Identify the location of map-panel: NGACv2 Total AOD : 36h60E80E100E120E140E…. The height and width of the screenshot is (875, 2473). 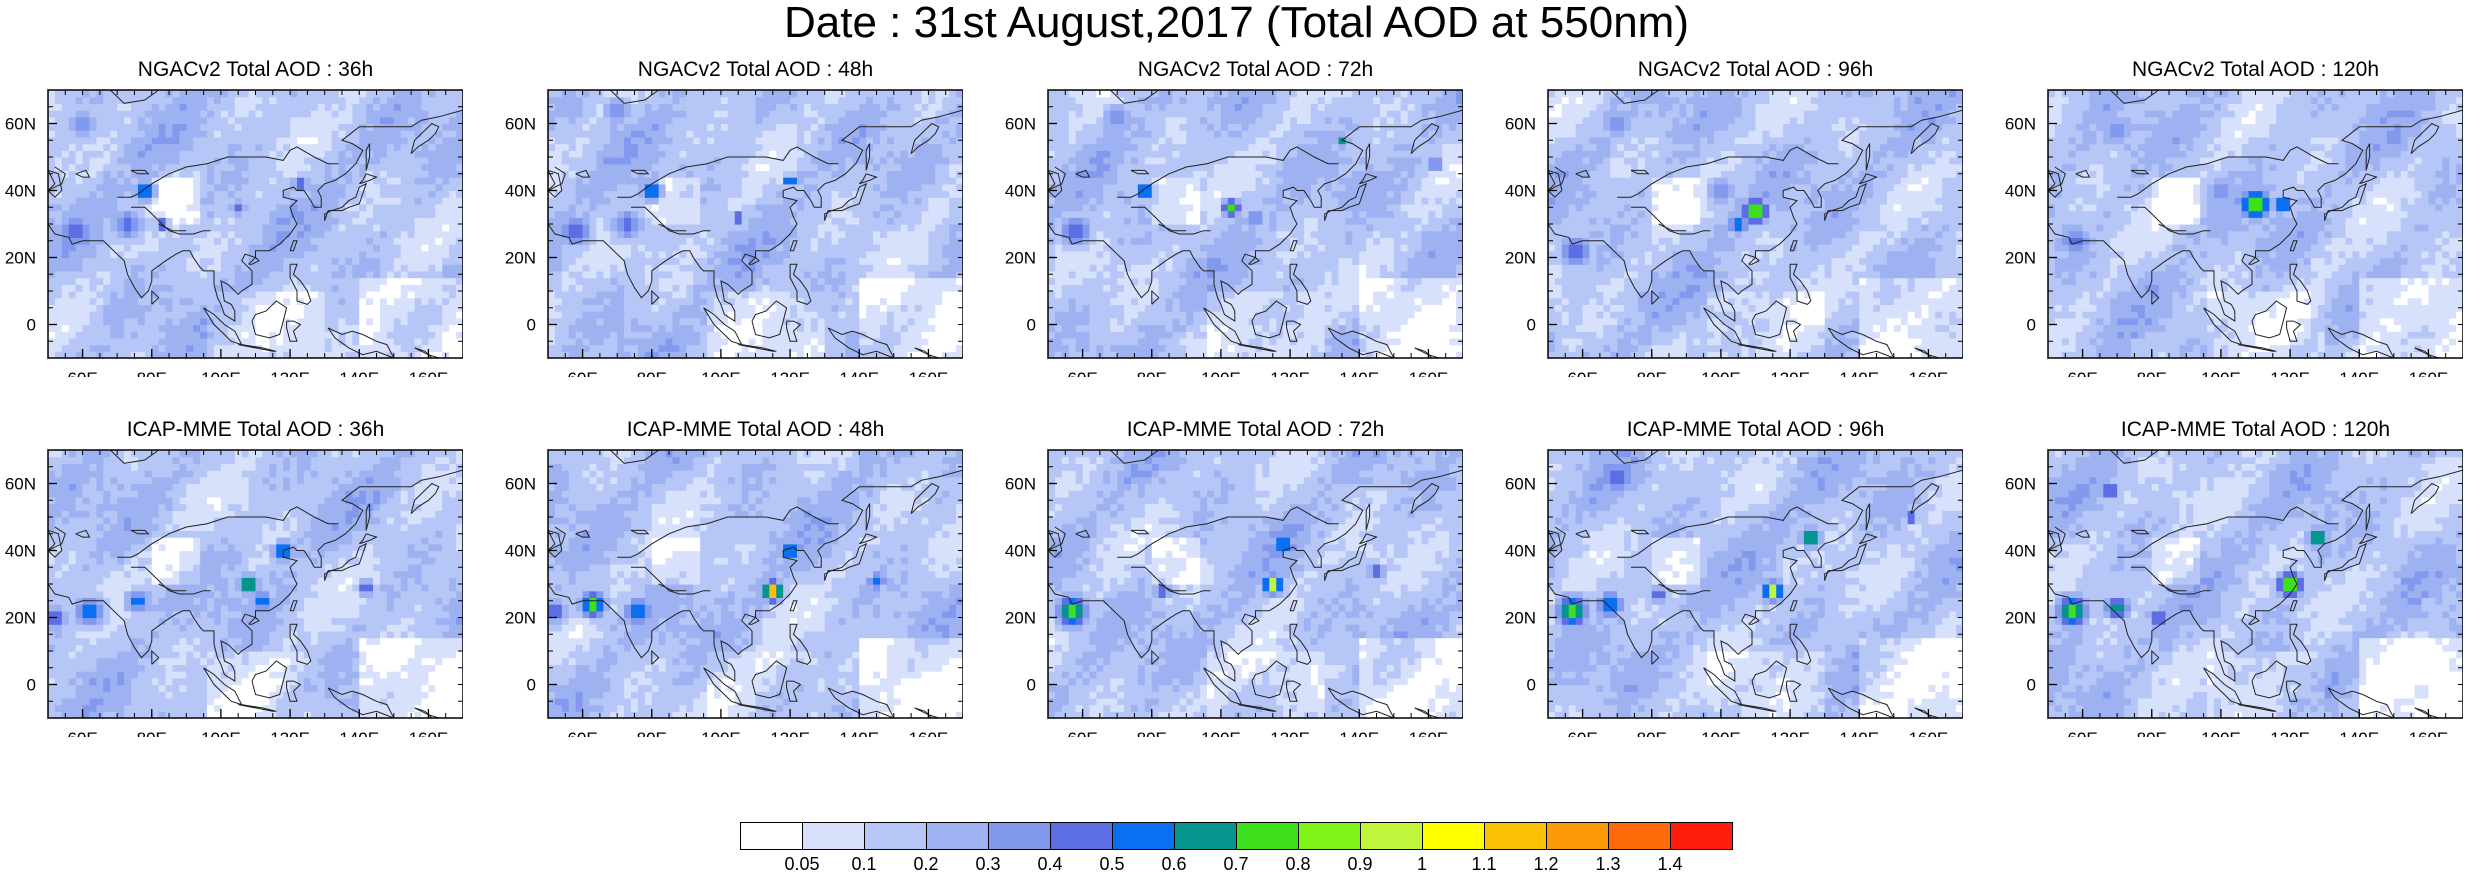
(231, 214).